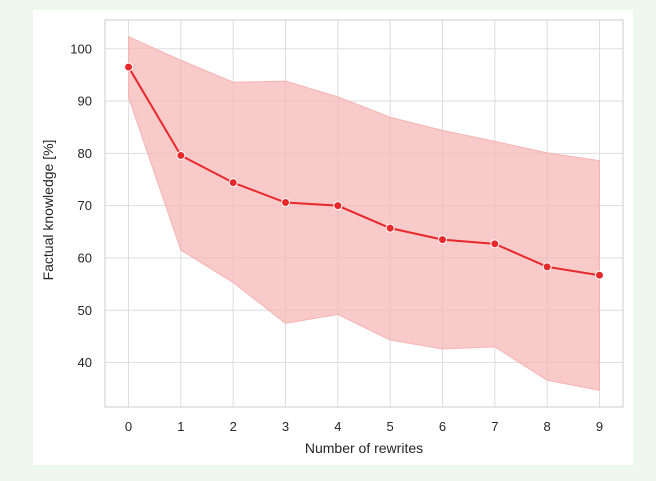  Describe the element at coordinates (364, 448) in the screenshot. I see `x-axis-title: Number of rewrites` at that location.